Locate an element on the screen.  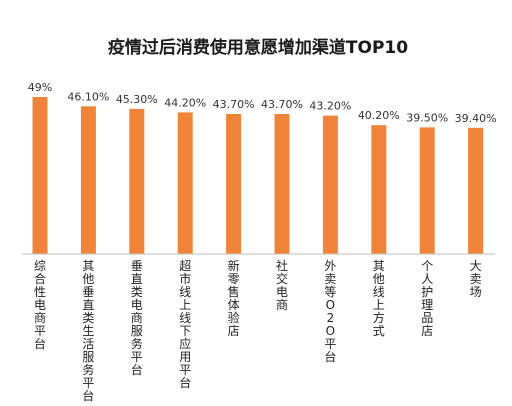
data-label-8: 39.50% is located at coordinates (427, 117).